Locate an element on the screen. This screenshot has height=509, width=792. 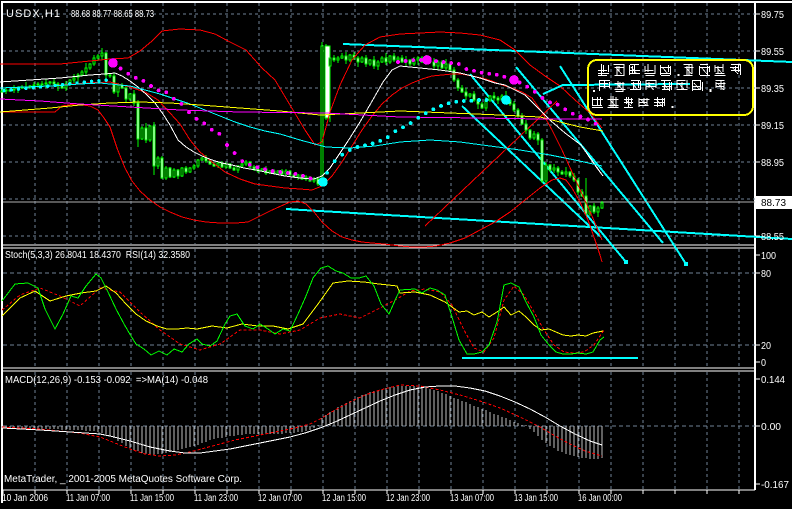
svg-text: 11 Jan 23:00 is located at coordinates (216, 498).